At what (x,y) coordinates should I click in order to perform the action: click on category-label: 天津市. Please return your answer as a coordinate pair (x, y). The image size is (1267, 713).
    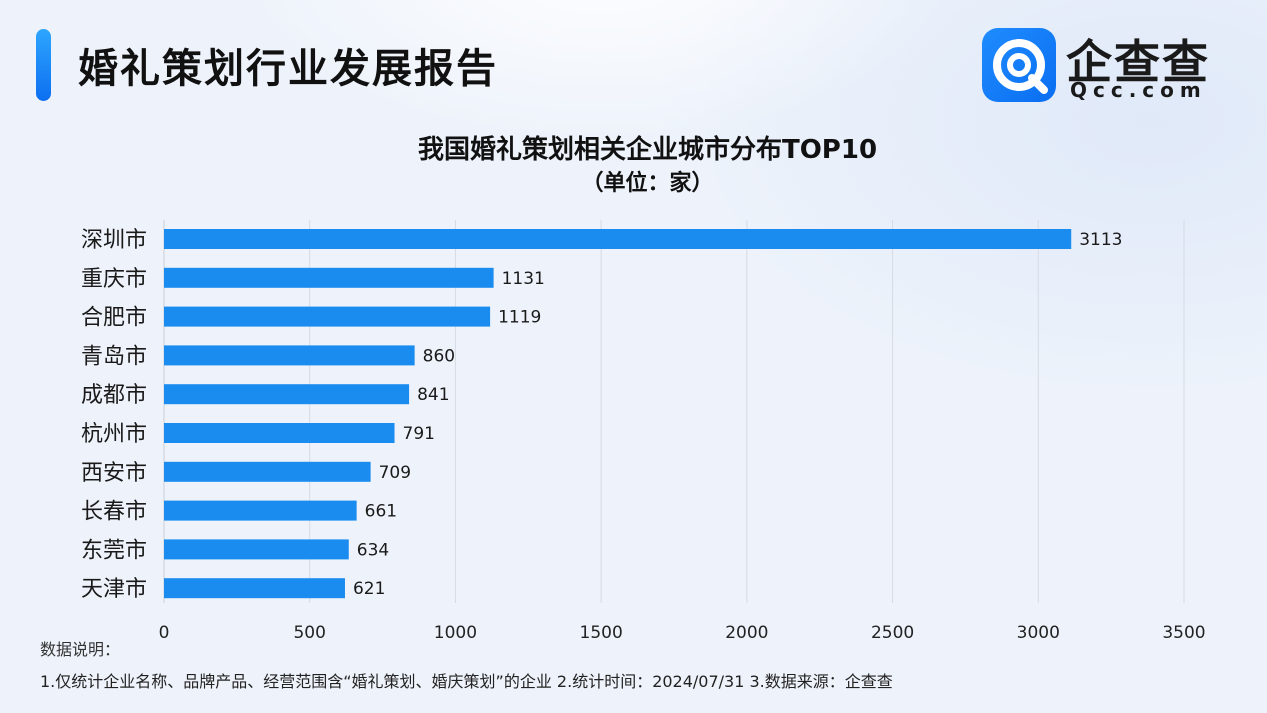
    Looking at the image, I should click on (114, 589).